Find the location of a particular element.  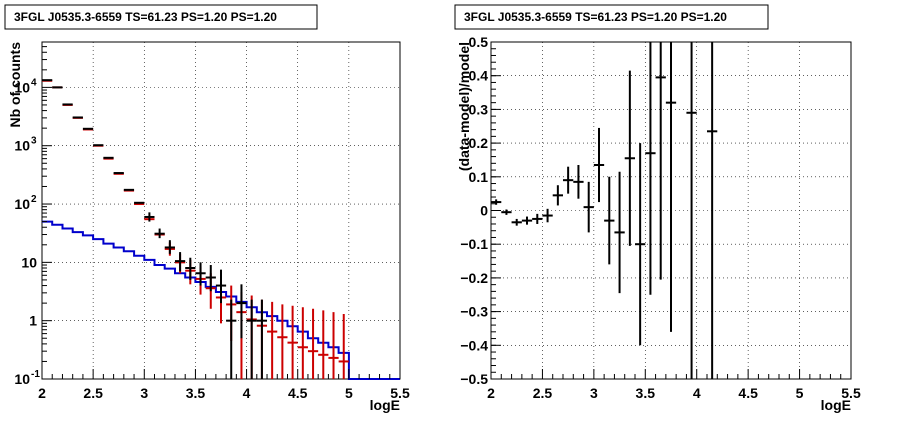

residual-y-tick-label: 0 is located at coordinates (484, 211).